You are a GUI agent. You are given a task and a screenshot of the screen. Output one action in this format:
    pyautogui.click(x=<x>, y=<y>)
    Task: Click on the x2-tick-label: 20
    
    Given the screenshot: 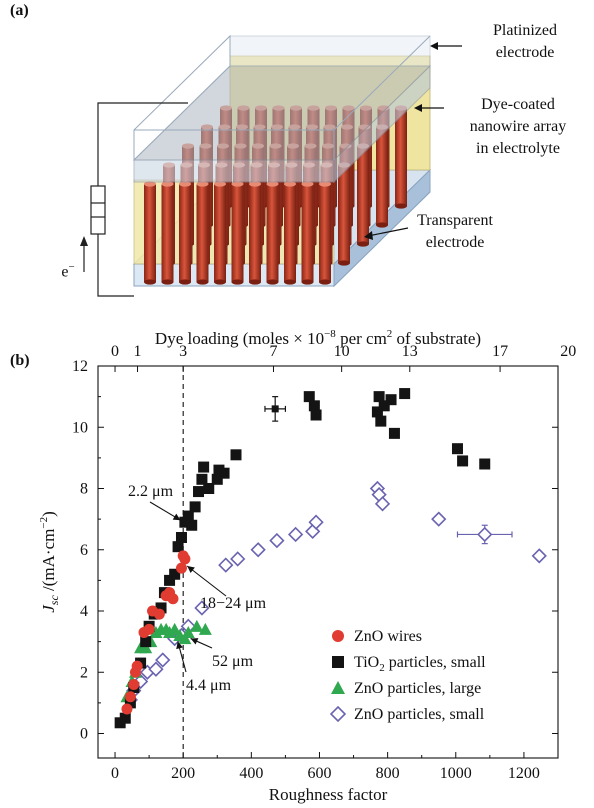 What is the action you would take?
    pyautogui.click(x=568, y=351)
    